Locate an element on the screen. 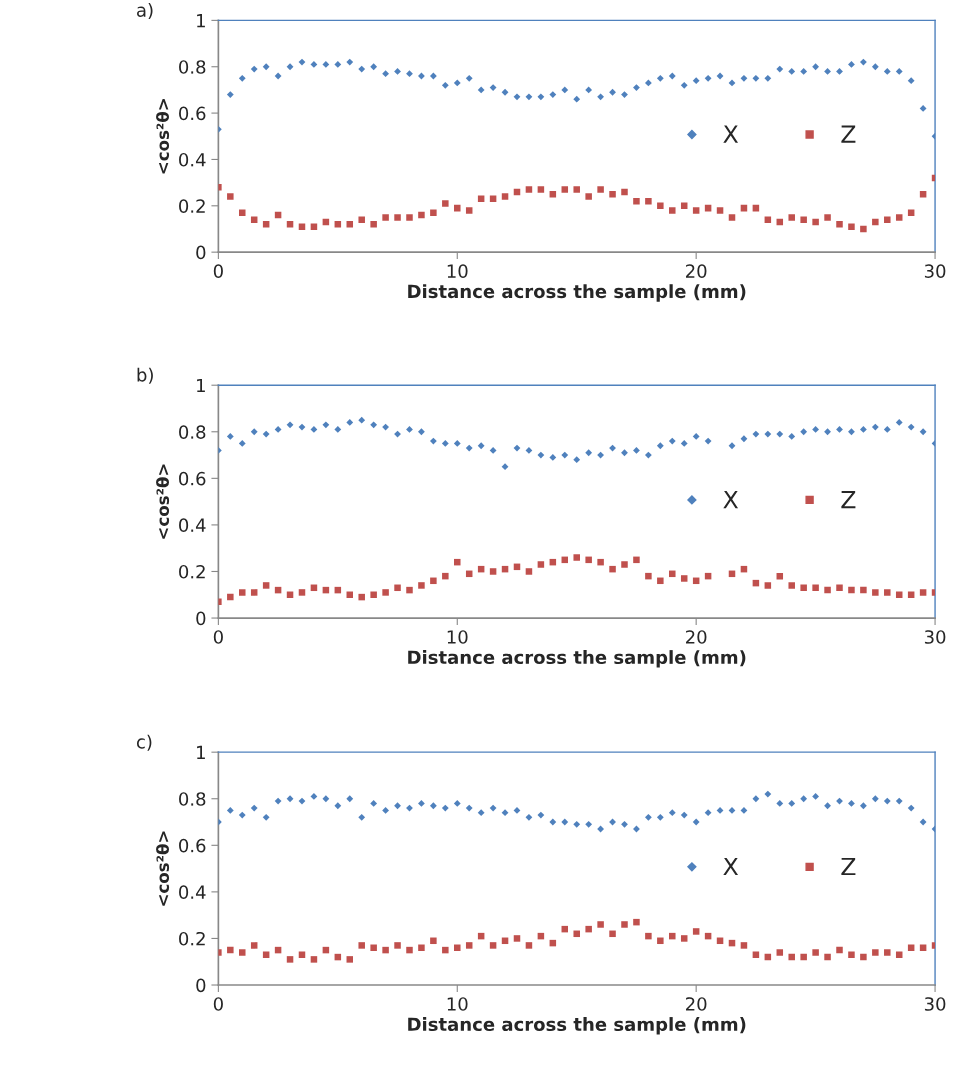  chart-title: a) is located at coordinates (145, 11).